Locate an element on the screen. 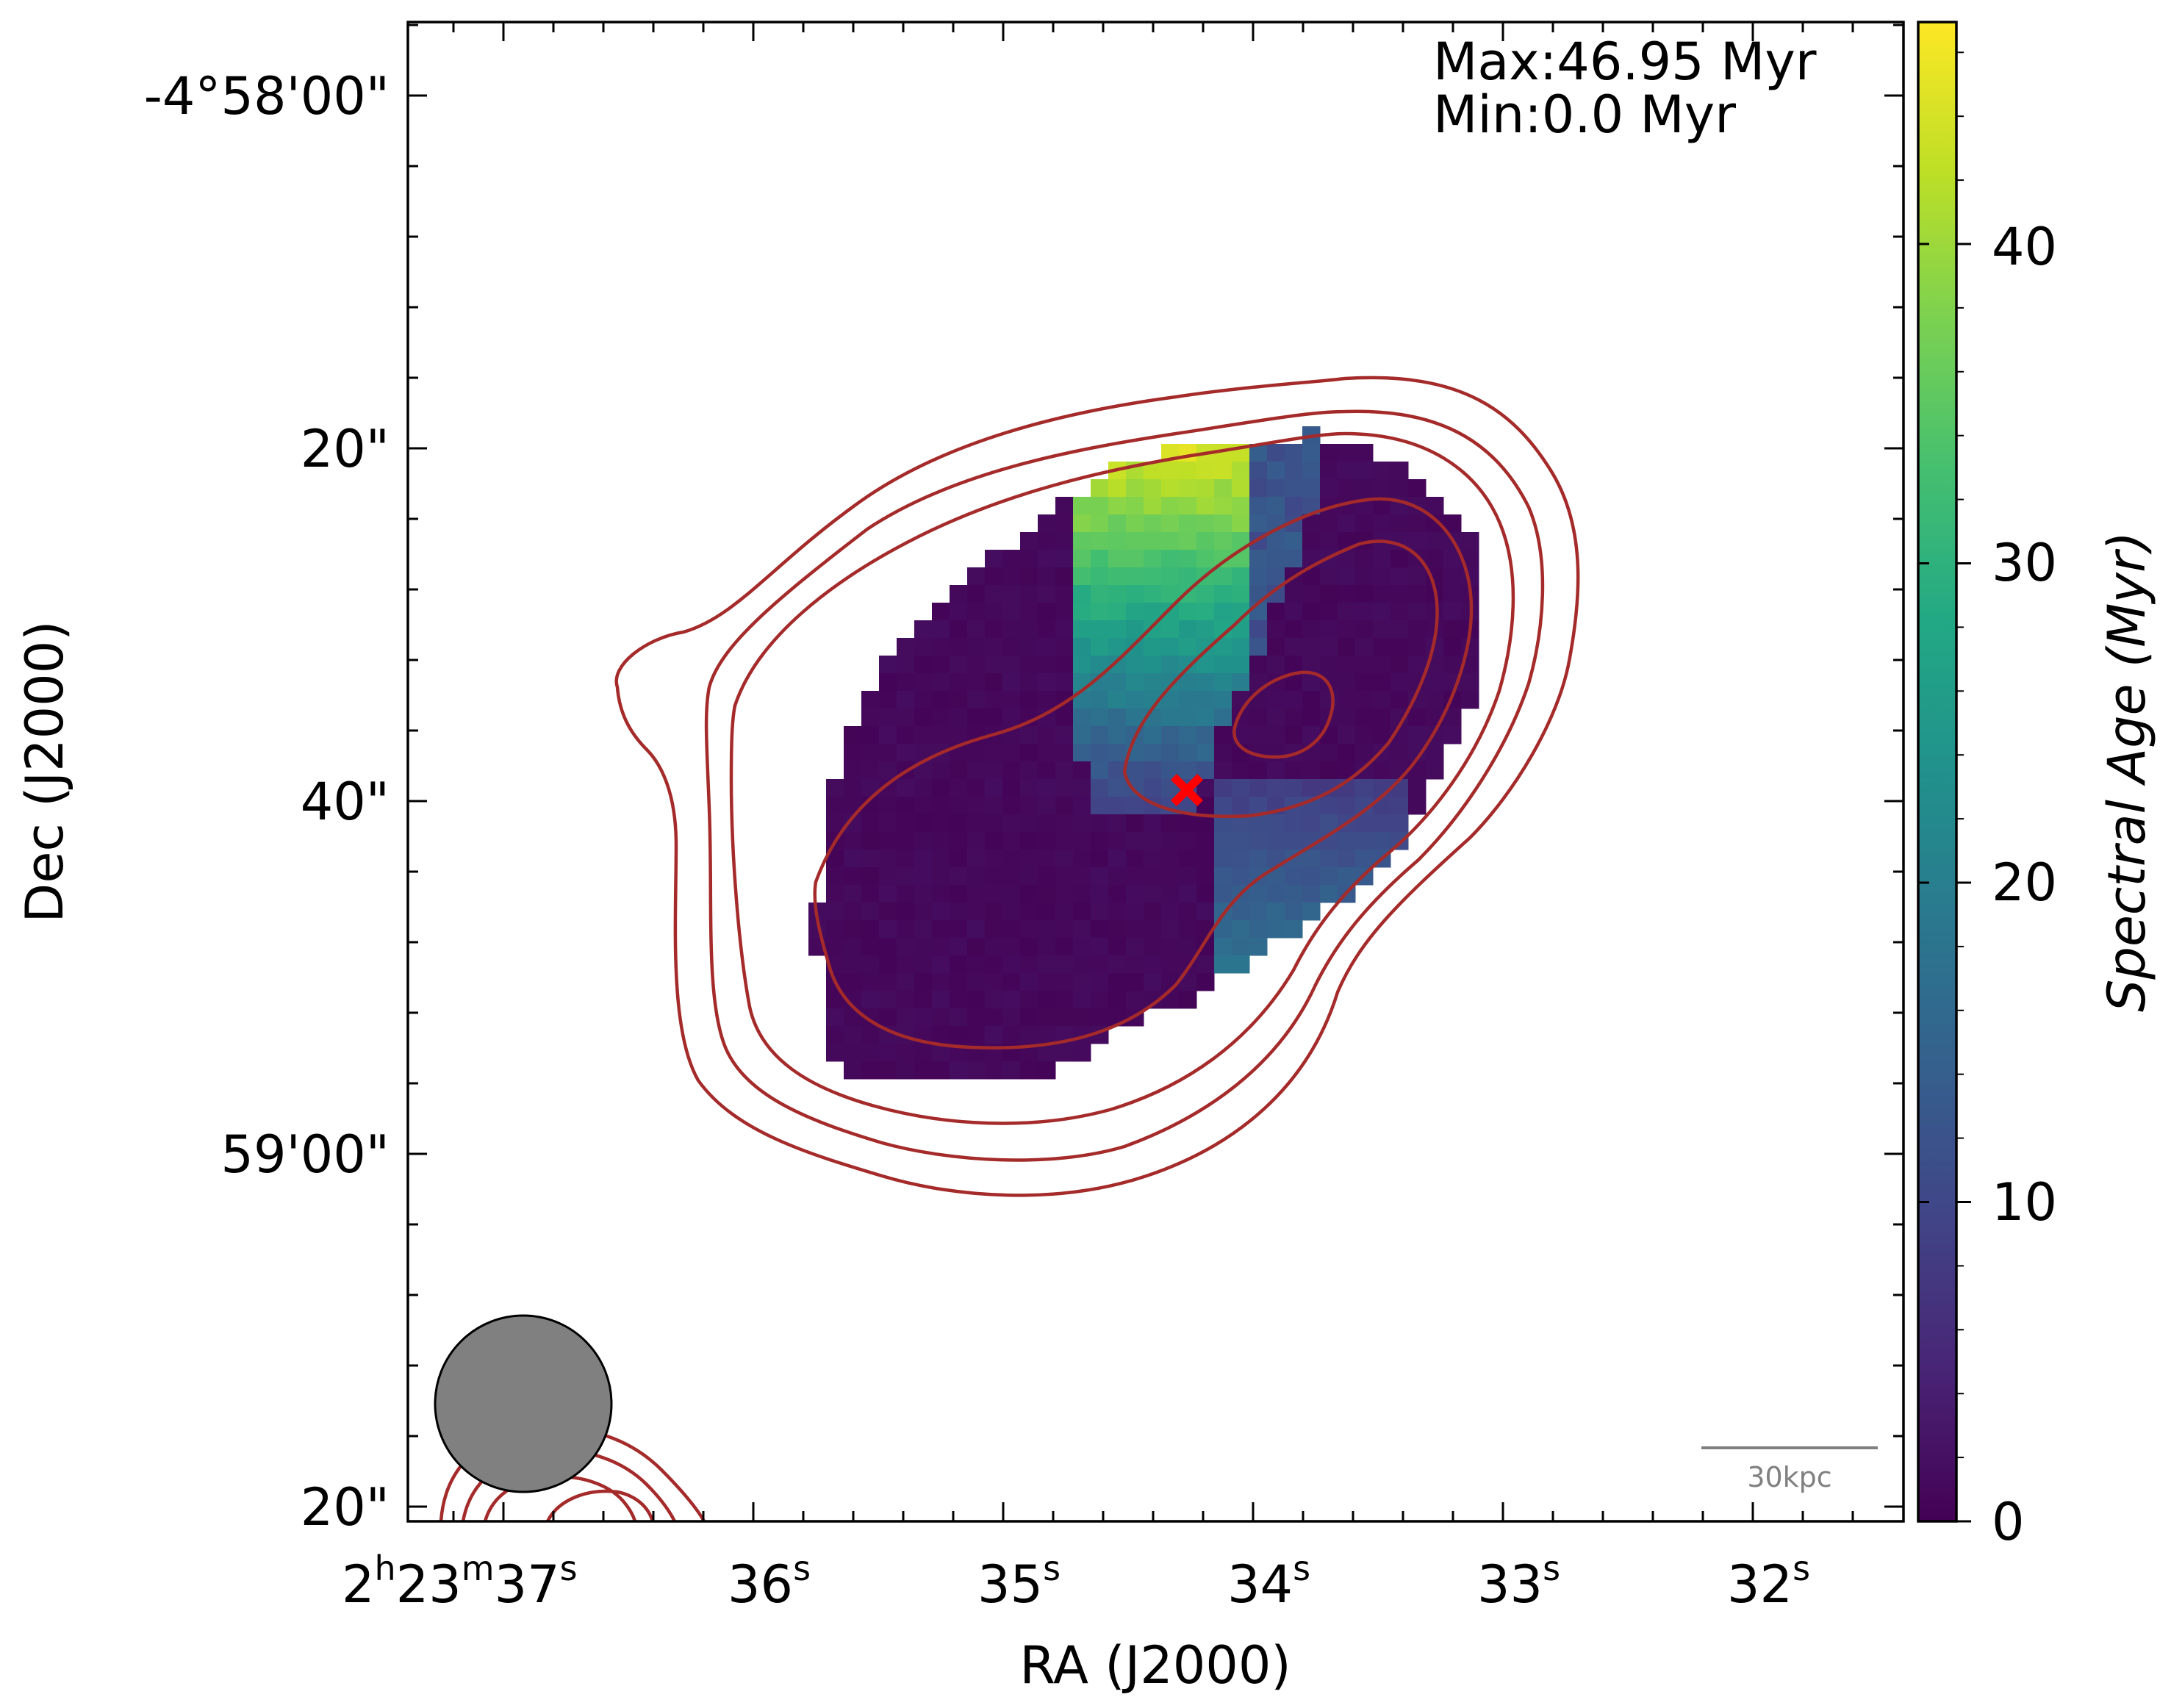 The width and height of the screenshot is (2171, 1708). x-tick-labels: 2h23m37s 36s 35s 34s 33s 32s is located at coordinates (1076, 1582).